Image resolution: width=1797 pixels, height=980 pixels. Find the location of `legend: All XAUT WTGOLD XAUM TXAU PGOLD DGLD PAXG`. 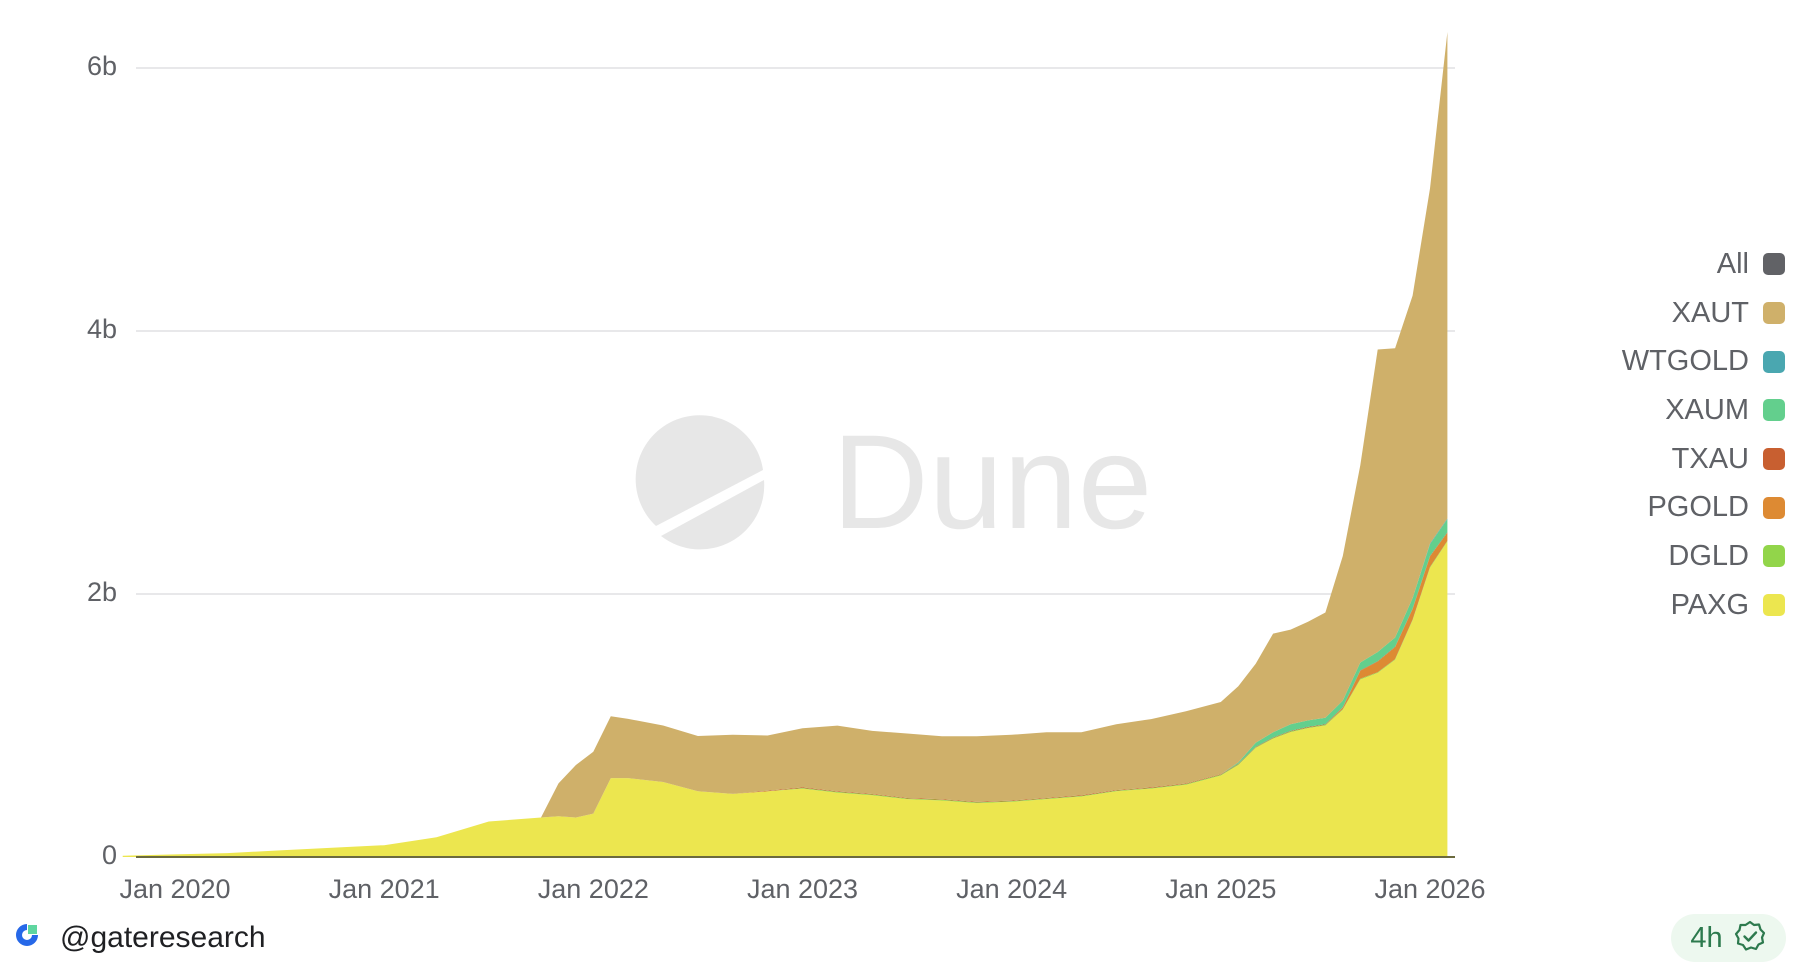

legend: All XAUT WTGOLD XAUM TXAU PGOLD DGLD PAXG is located at coordinates (1635, 435).